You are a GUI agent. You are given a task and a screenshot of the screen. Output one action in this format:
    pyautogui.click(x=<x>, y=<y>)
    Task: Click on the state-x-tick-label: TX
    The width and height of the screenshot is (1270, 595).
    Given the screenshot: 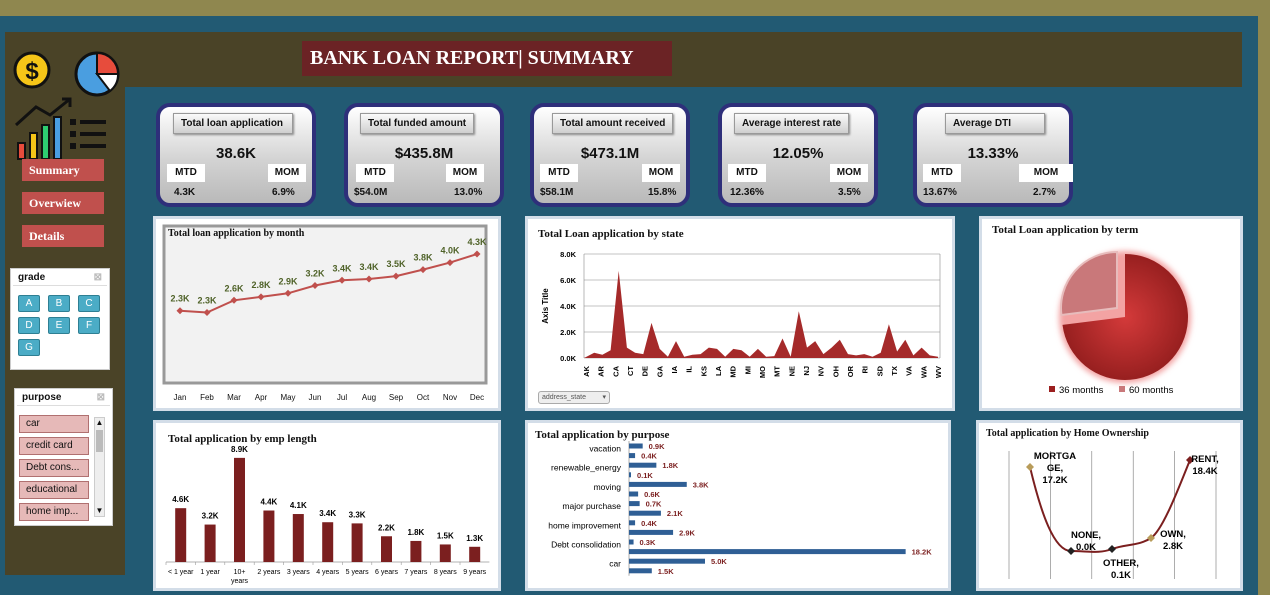 What is the action you would take?
    pyautogui.click(x=894, y=371)
    